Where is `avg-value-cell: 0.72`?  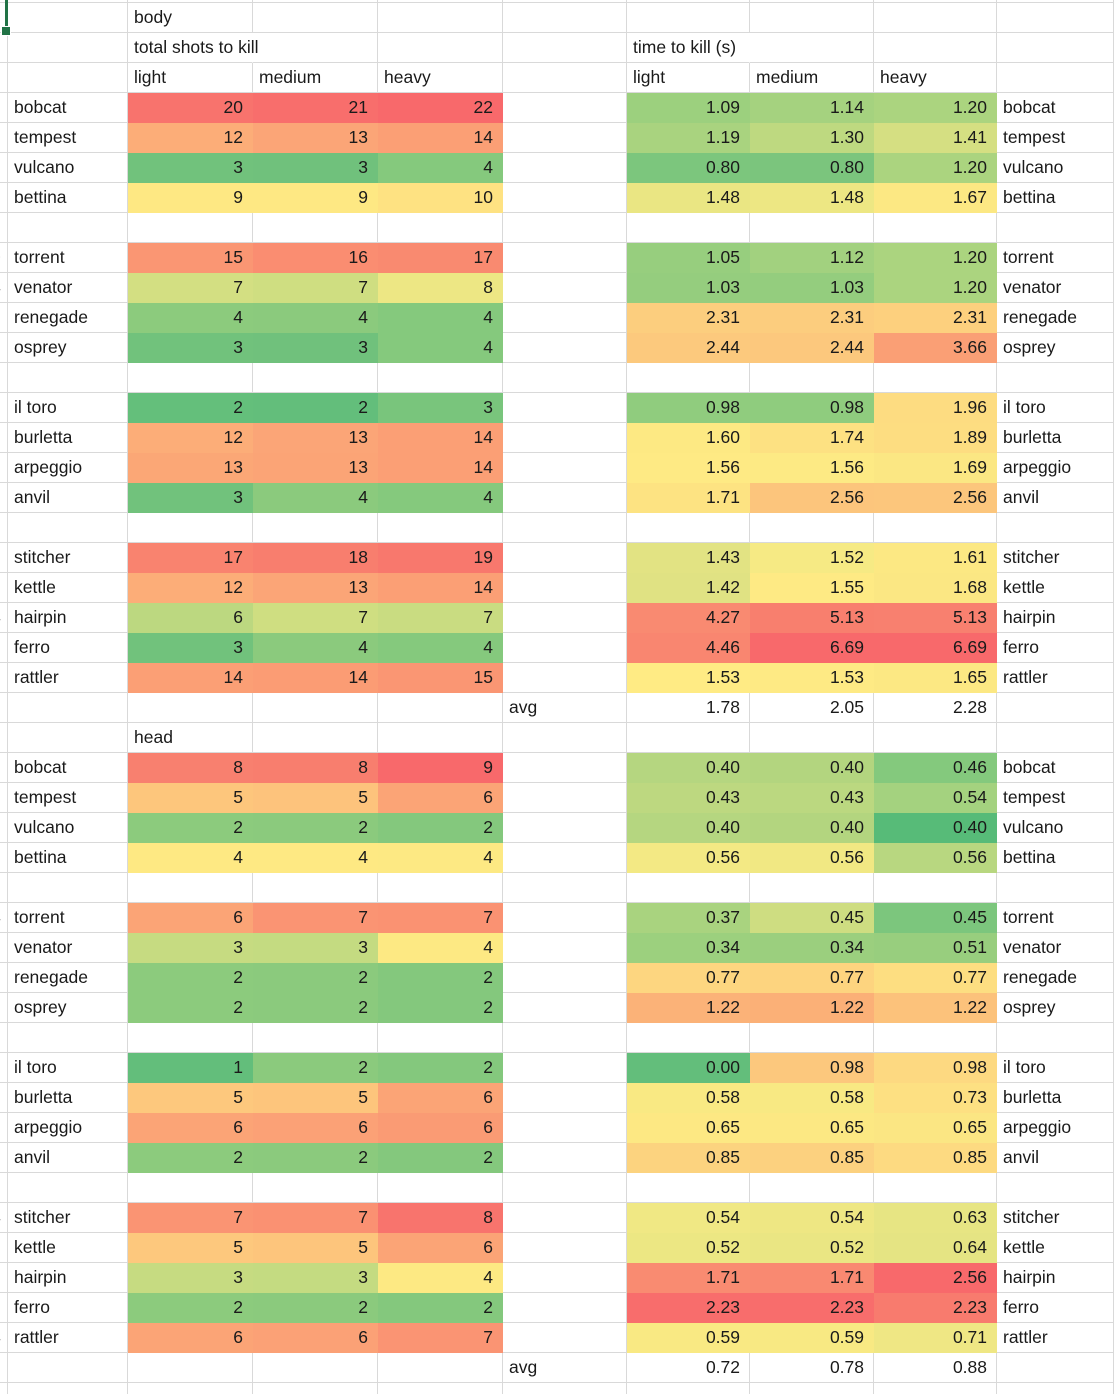 avg-value-cell: 0.72 is located at coordinates (688, 1368).